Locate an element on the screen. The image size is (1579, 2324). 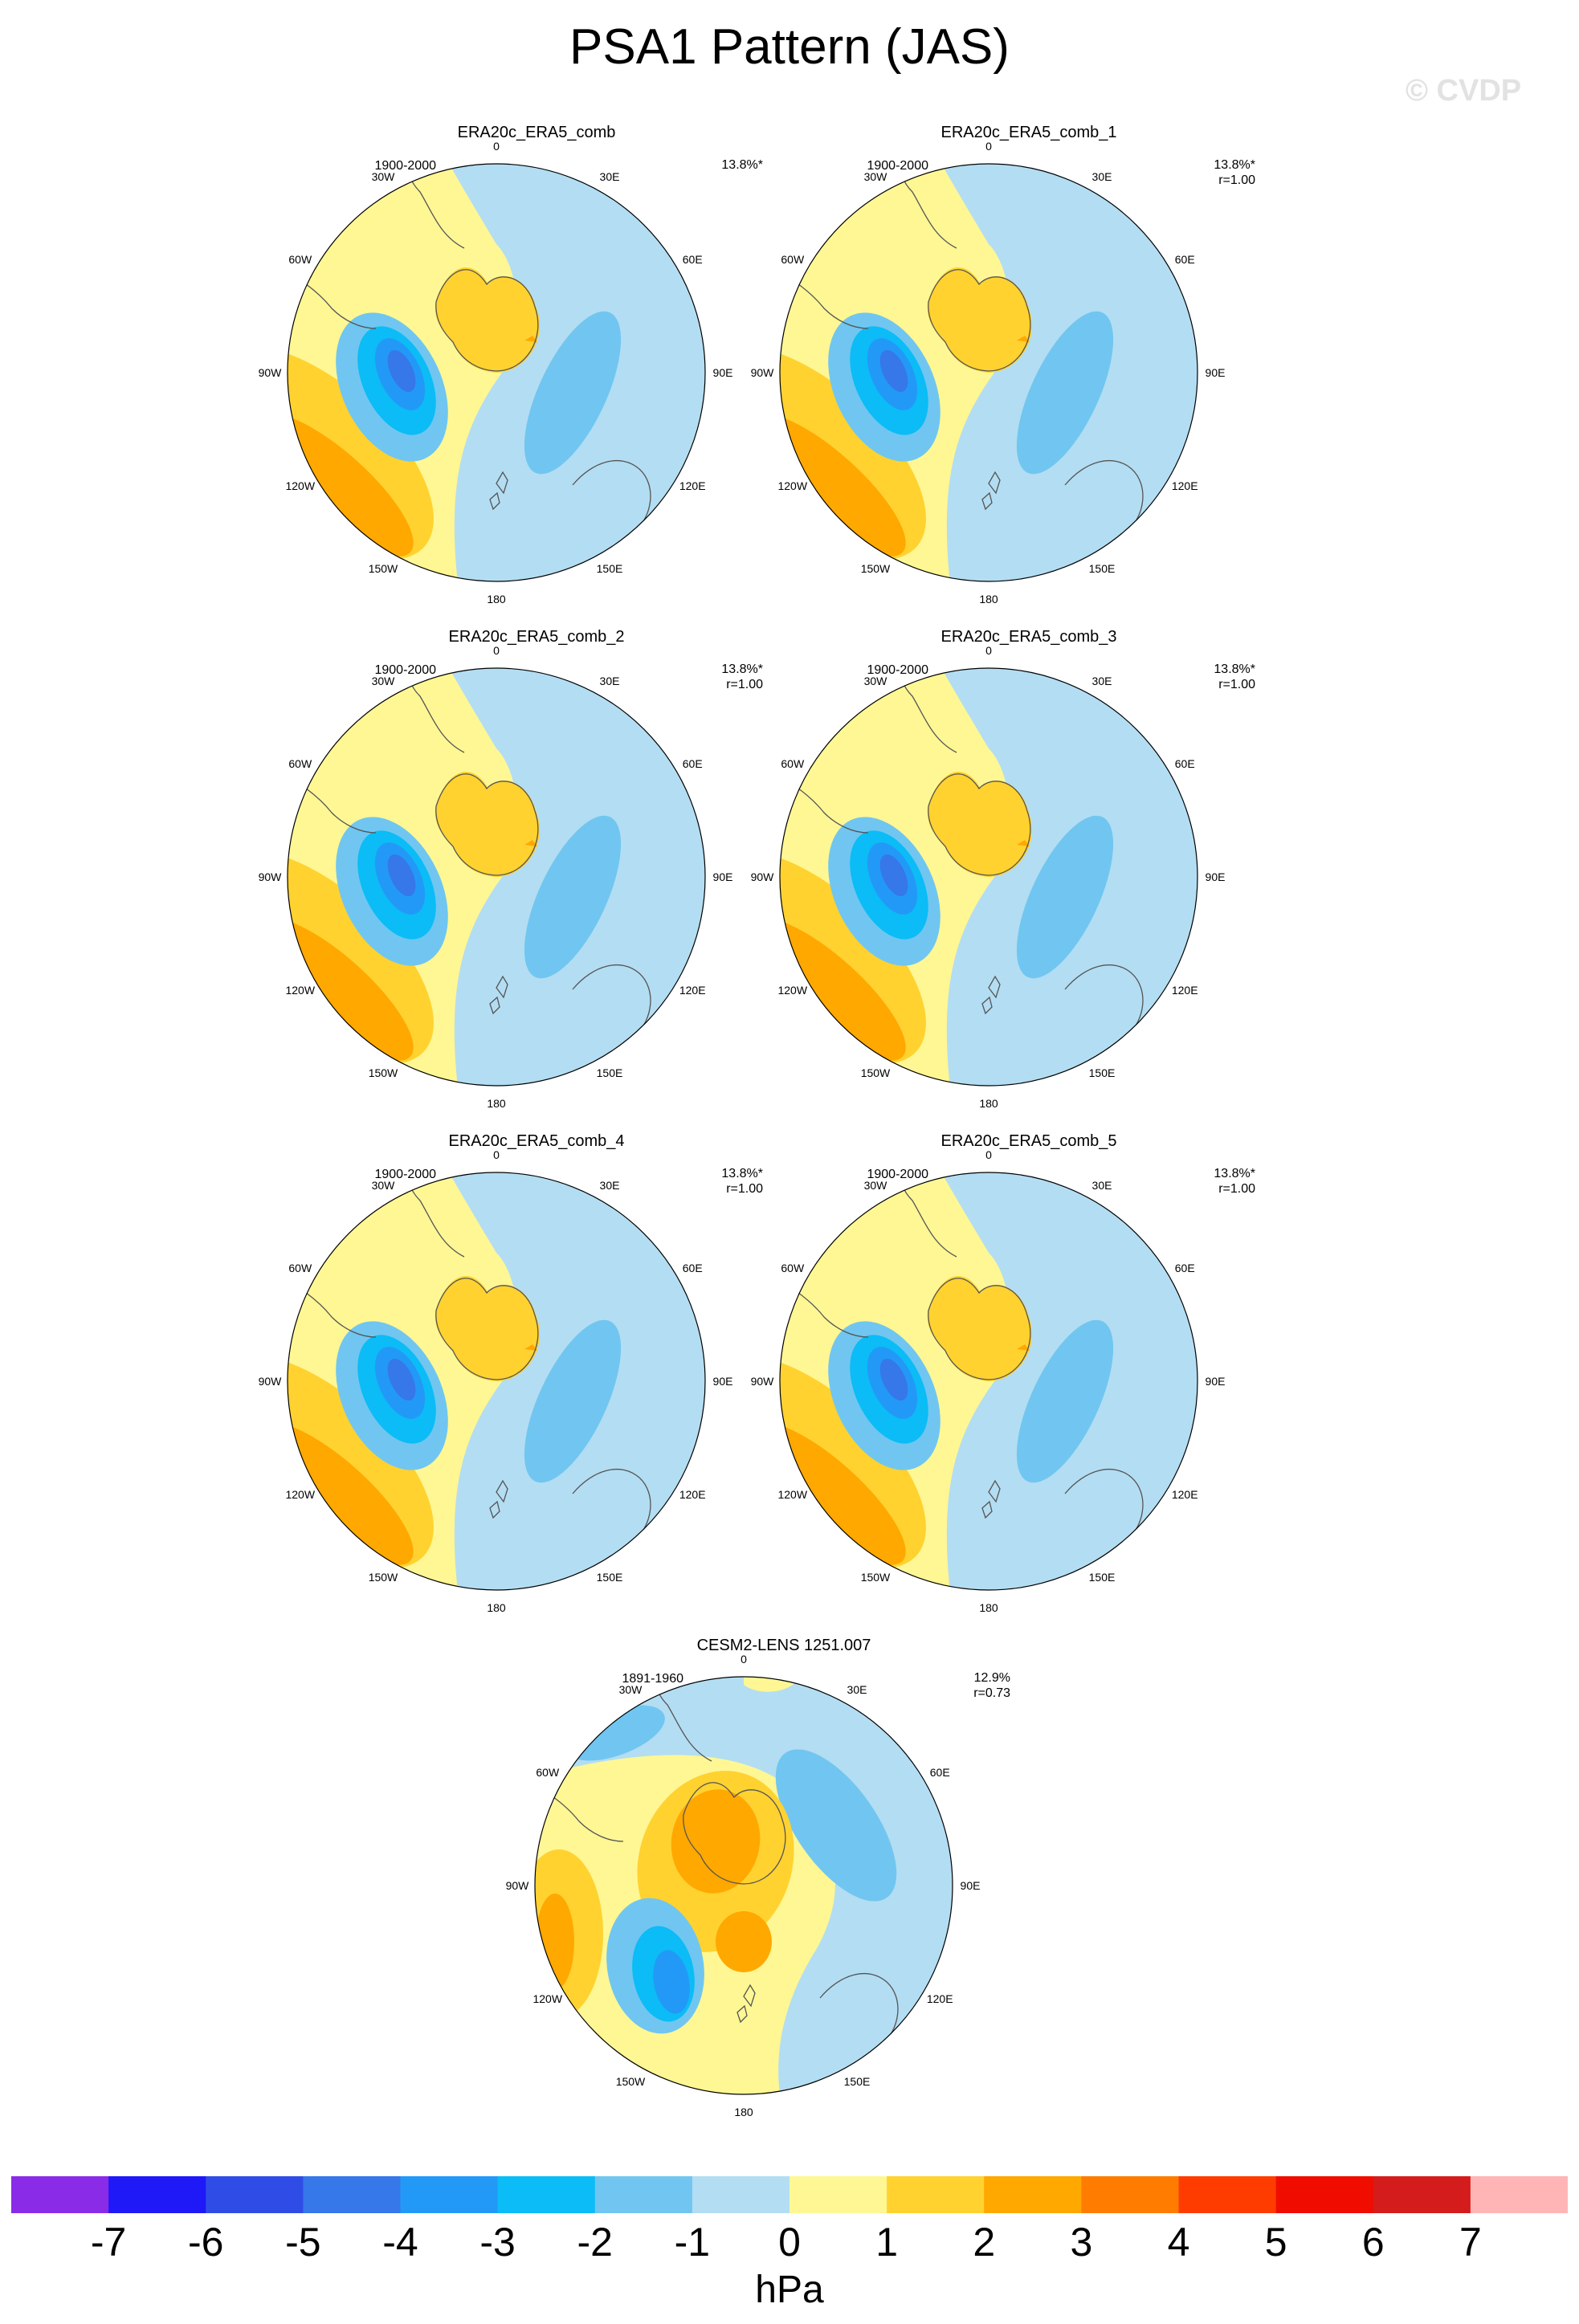
panel-title: ERA20c_ERA5_comb_3 is located at coordinates (1028, 637).